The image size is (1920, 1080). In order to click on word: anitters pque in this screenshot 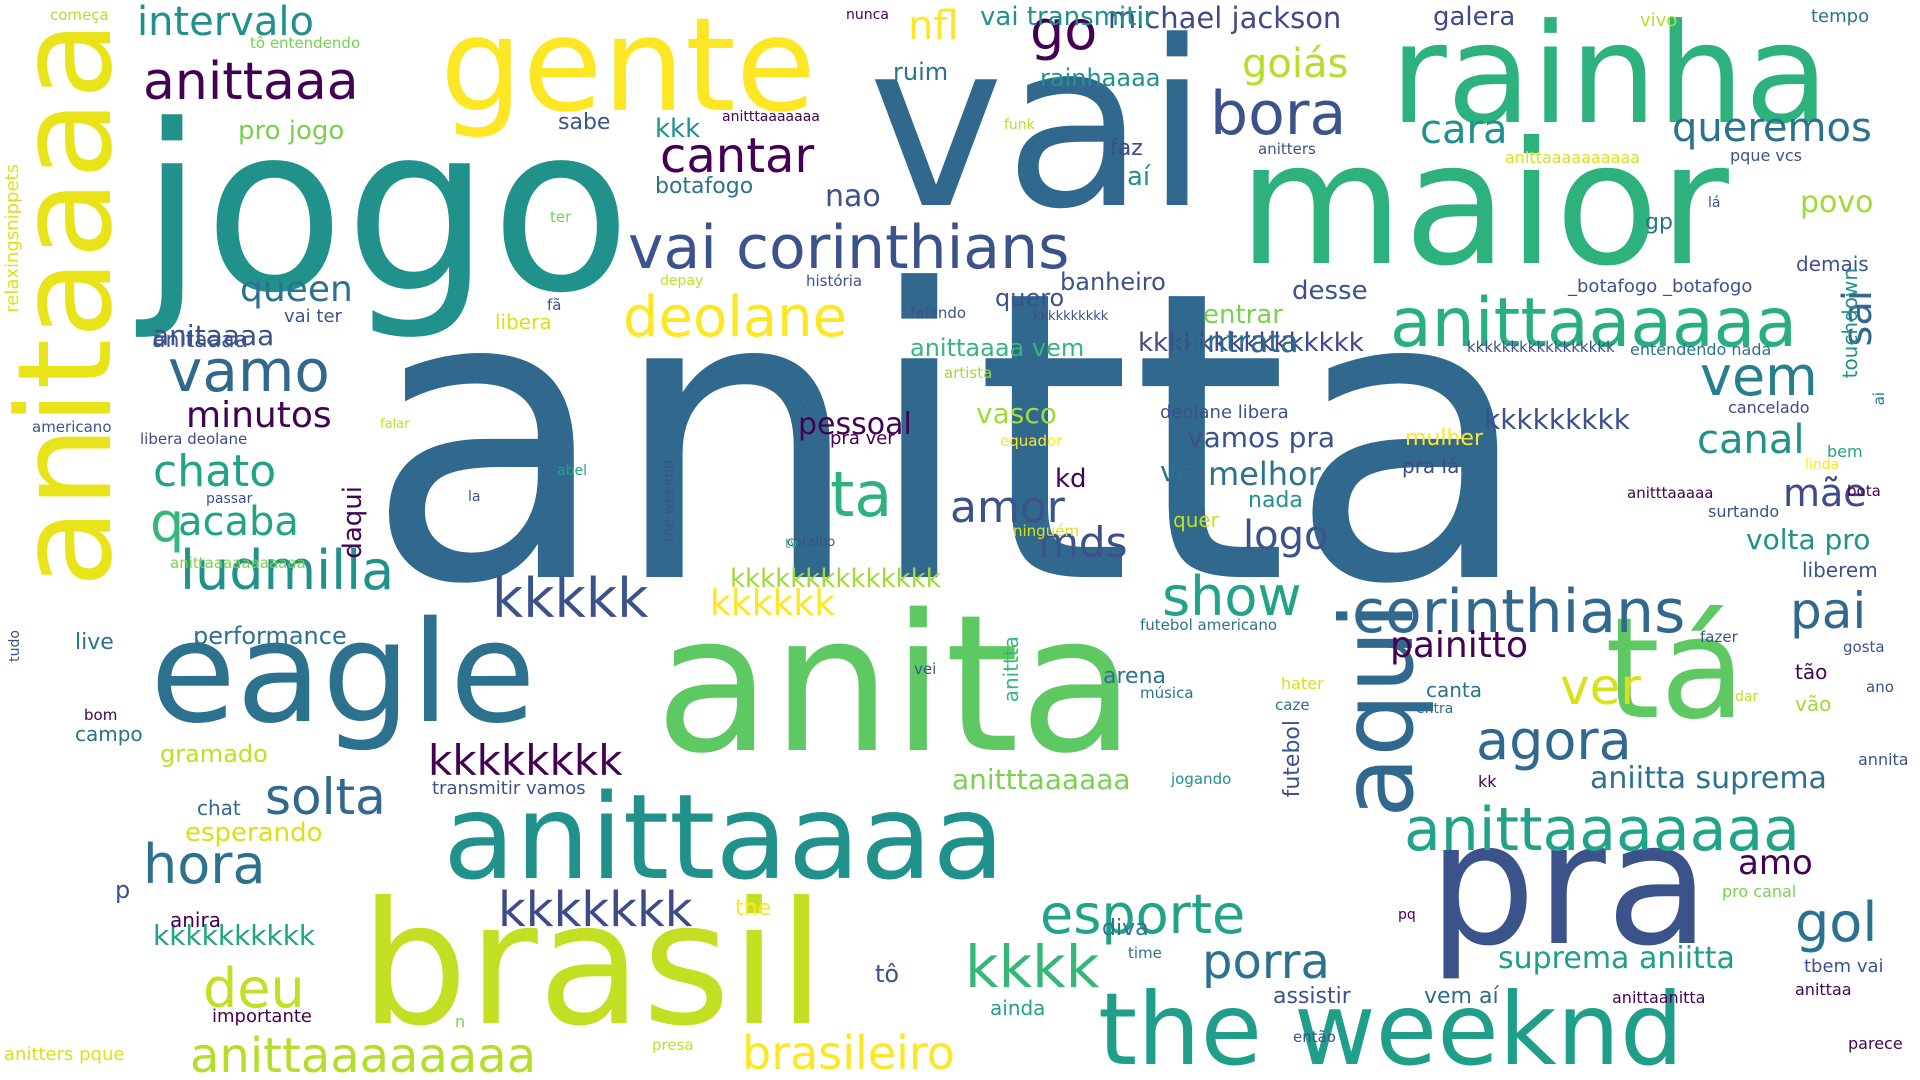, I will do `click(64, 1054)`.